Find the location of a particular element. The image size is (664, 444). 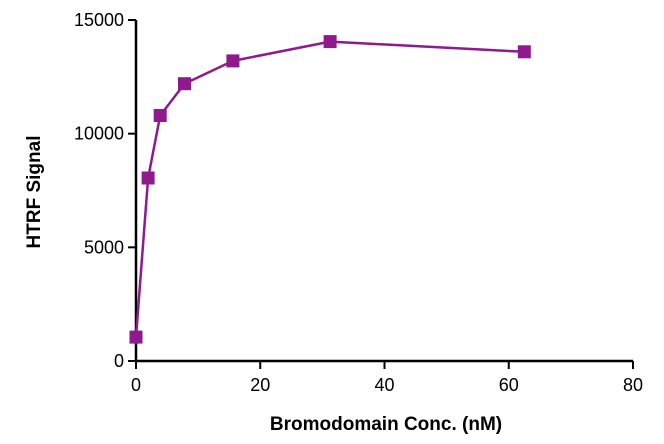

x-tick-label: 60 is located at coordinates (509, 385).